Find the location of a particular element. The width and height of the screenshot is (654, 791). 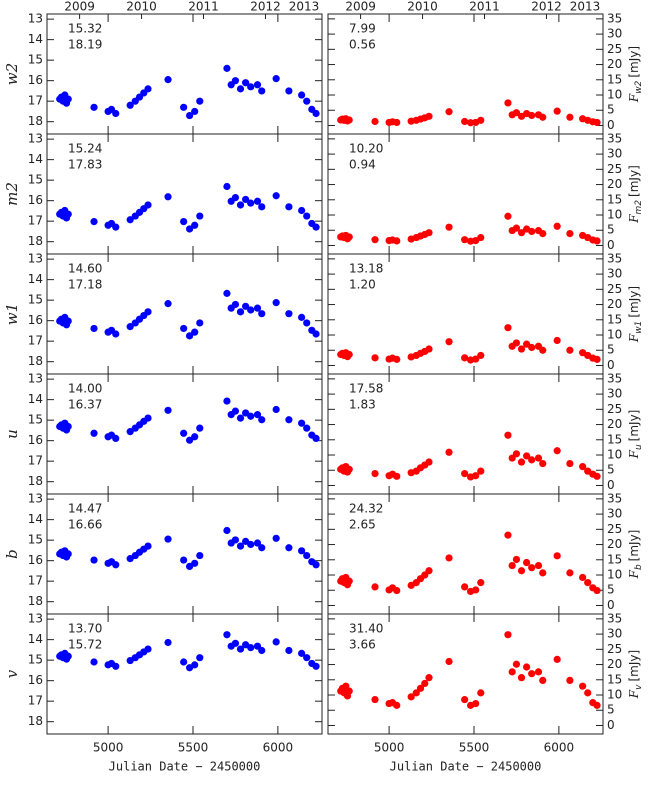

annotation: 15.24 is located at coordinates (85, 149).